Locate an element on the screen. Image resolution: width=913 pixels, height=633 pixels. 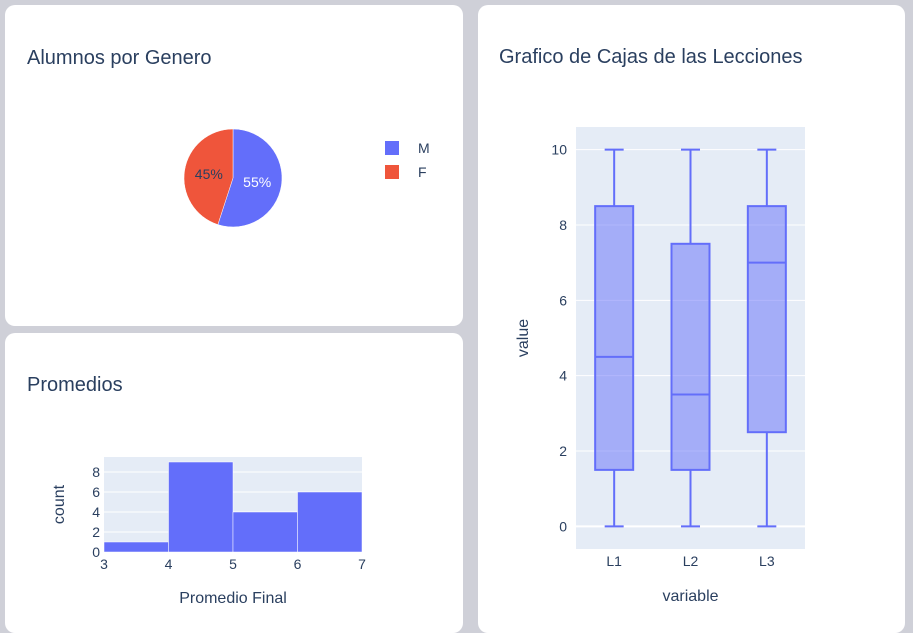
pie-slice-label: 45% is located at coordinates (209, 174).